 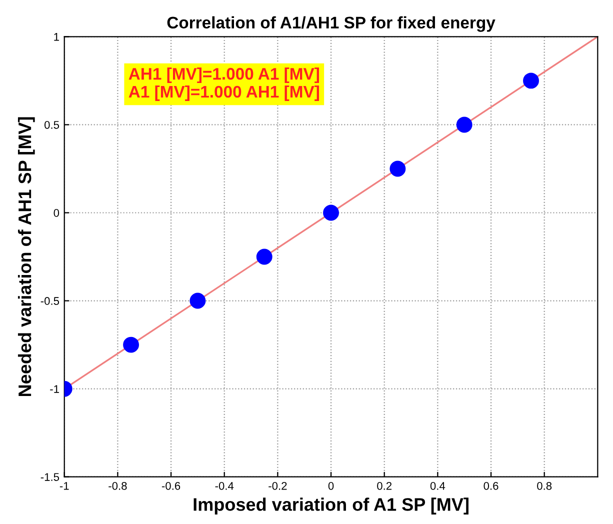 I want to click on x-tick-label: 0.4, so click(x=438, y=486).